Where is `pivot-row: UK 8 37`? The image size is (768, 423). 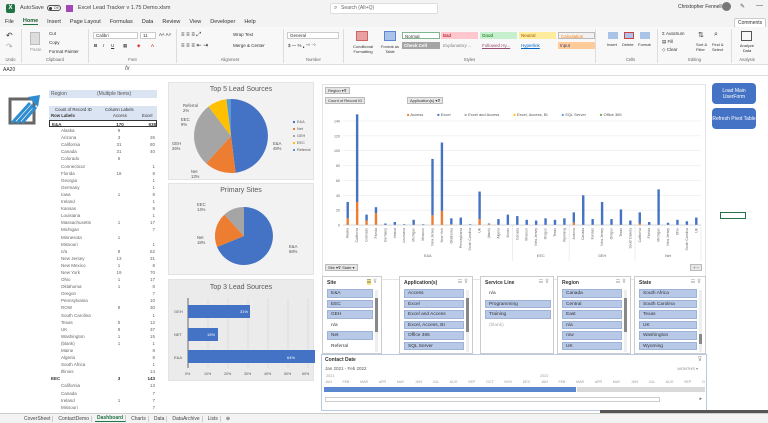
pivot-row: UK 8 37 is located at coordinates (108, 329).